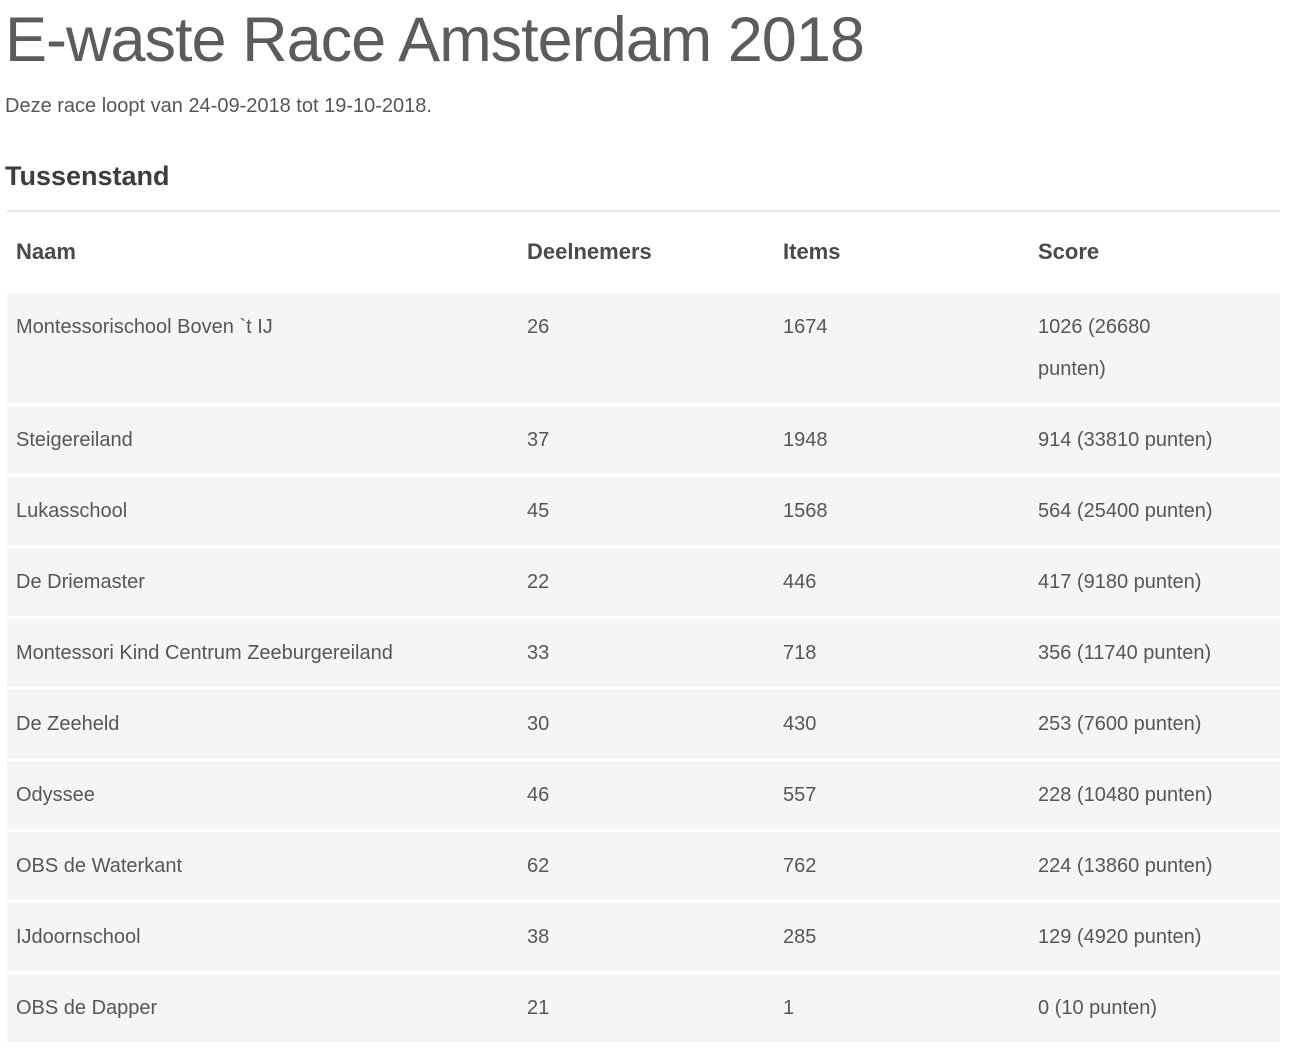 The image size is (1302, 1054). What do you see at coordinates (1154, 795) in the screenshot?
I see `cell-score: 228 (10480 punten)` at bounding box center [1154, 795].